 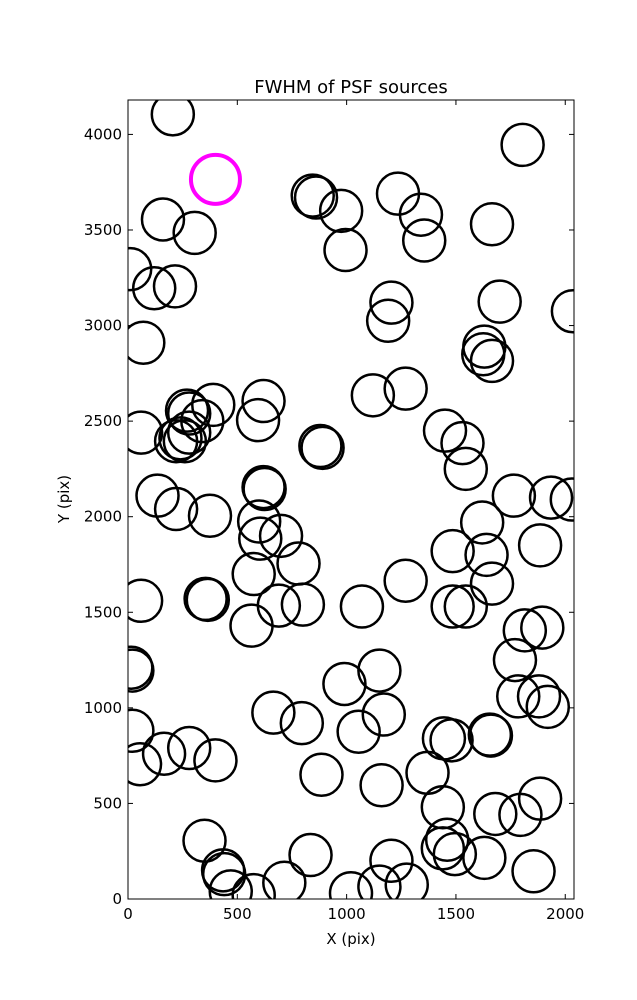 What do you see at coordinates (237, 914) in the screenshot?
I see `x-tick-label: 500` at bounding box center [237, 914].